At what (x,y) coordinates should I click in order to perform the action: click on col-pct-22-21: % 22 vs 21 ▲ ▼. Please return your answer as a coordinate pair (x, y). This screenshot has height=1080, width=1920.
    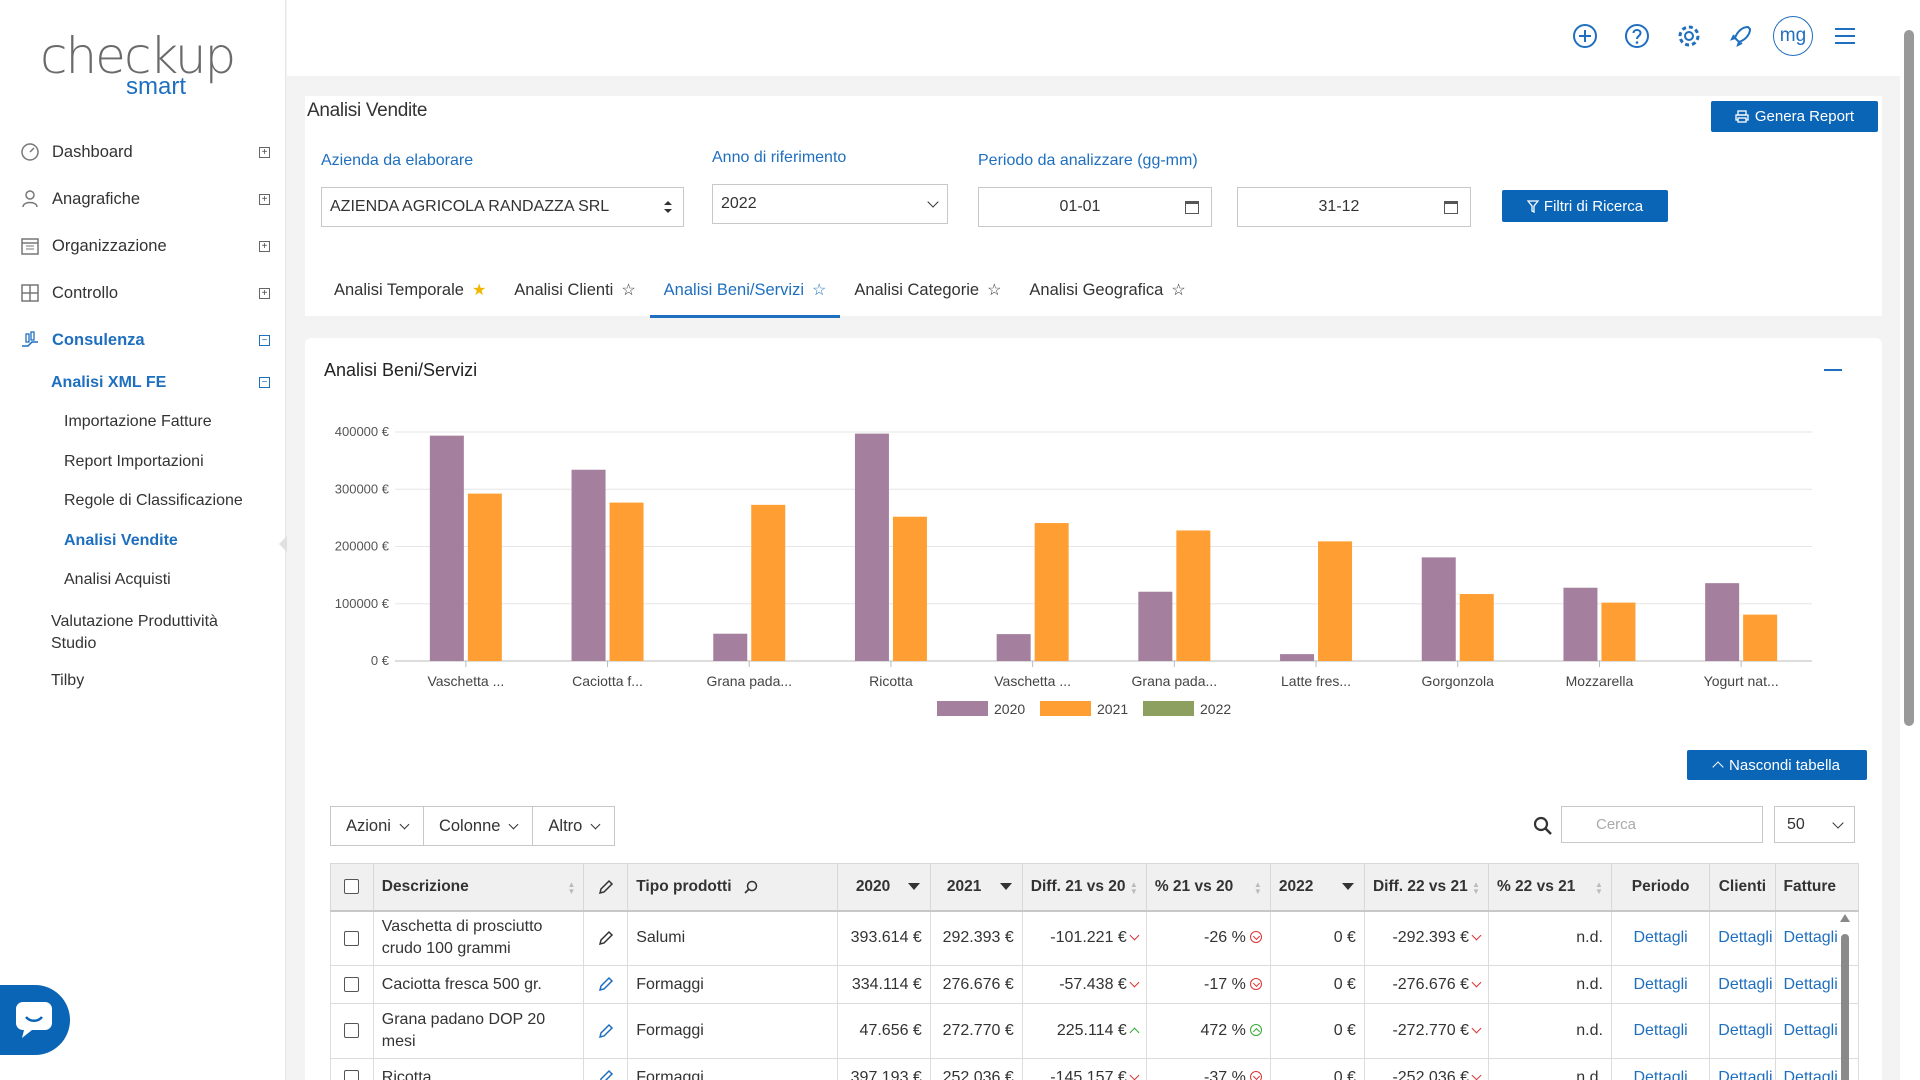
    Looking at the image, I should click on (1549, 887).